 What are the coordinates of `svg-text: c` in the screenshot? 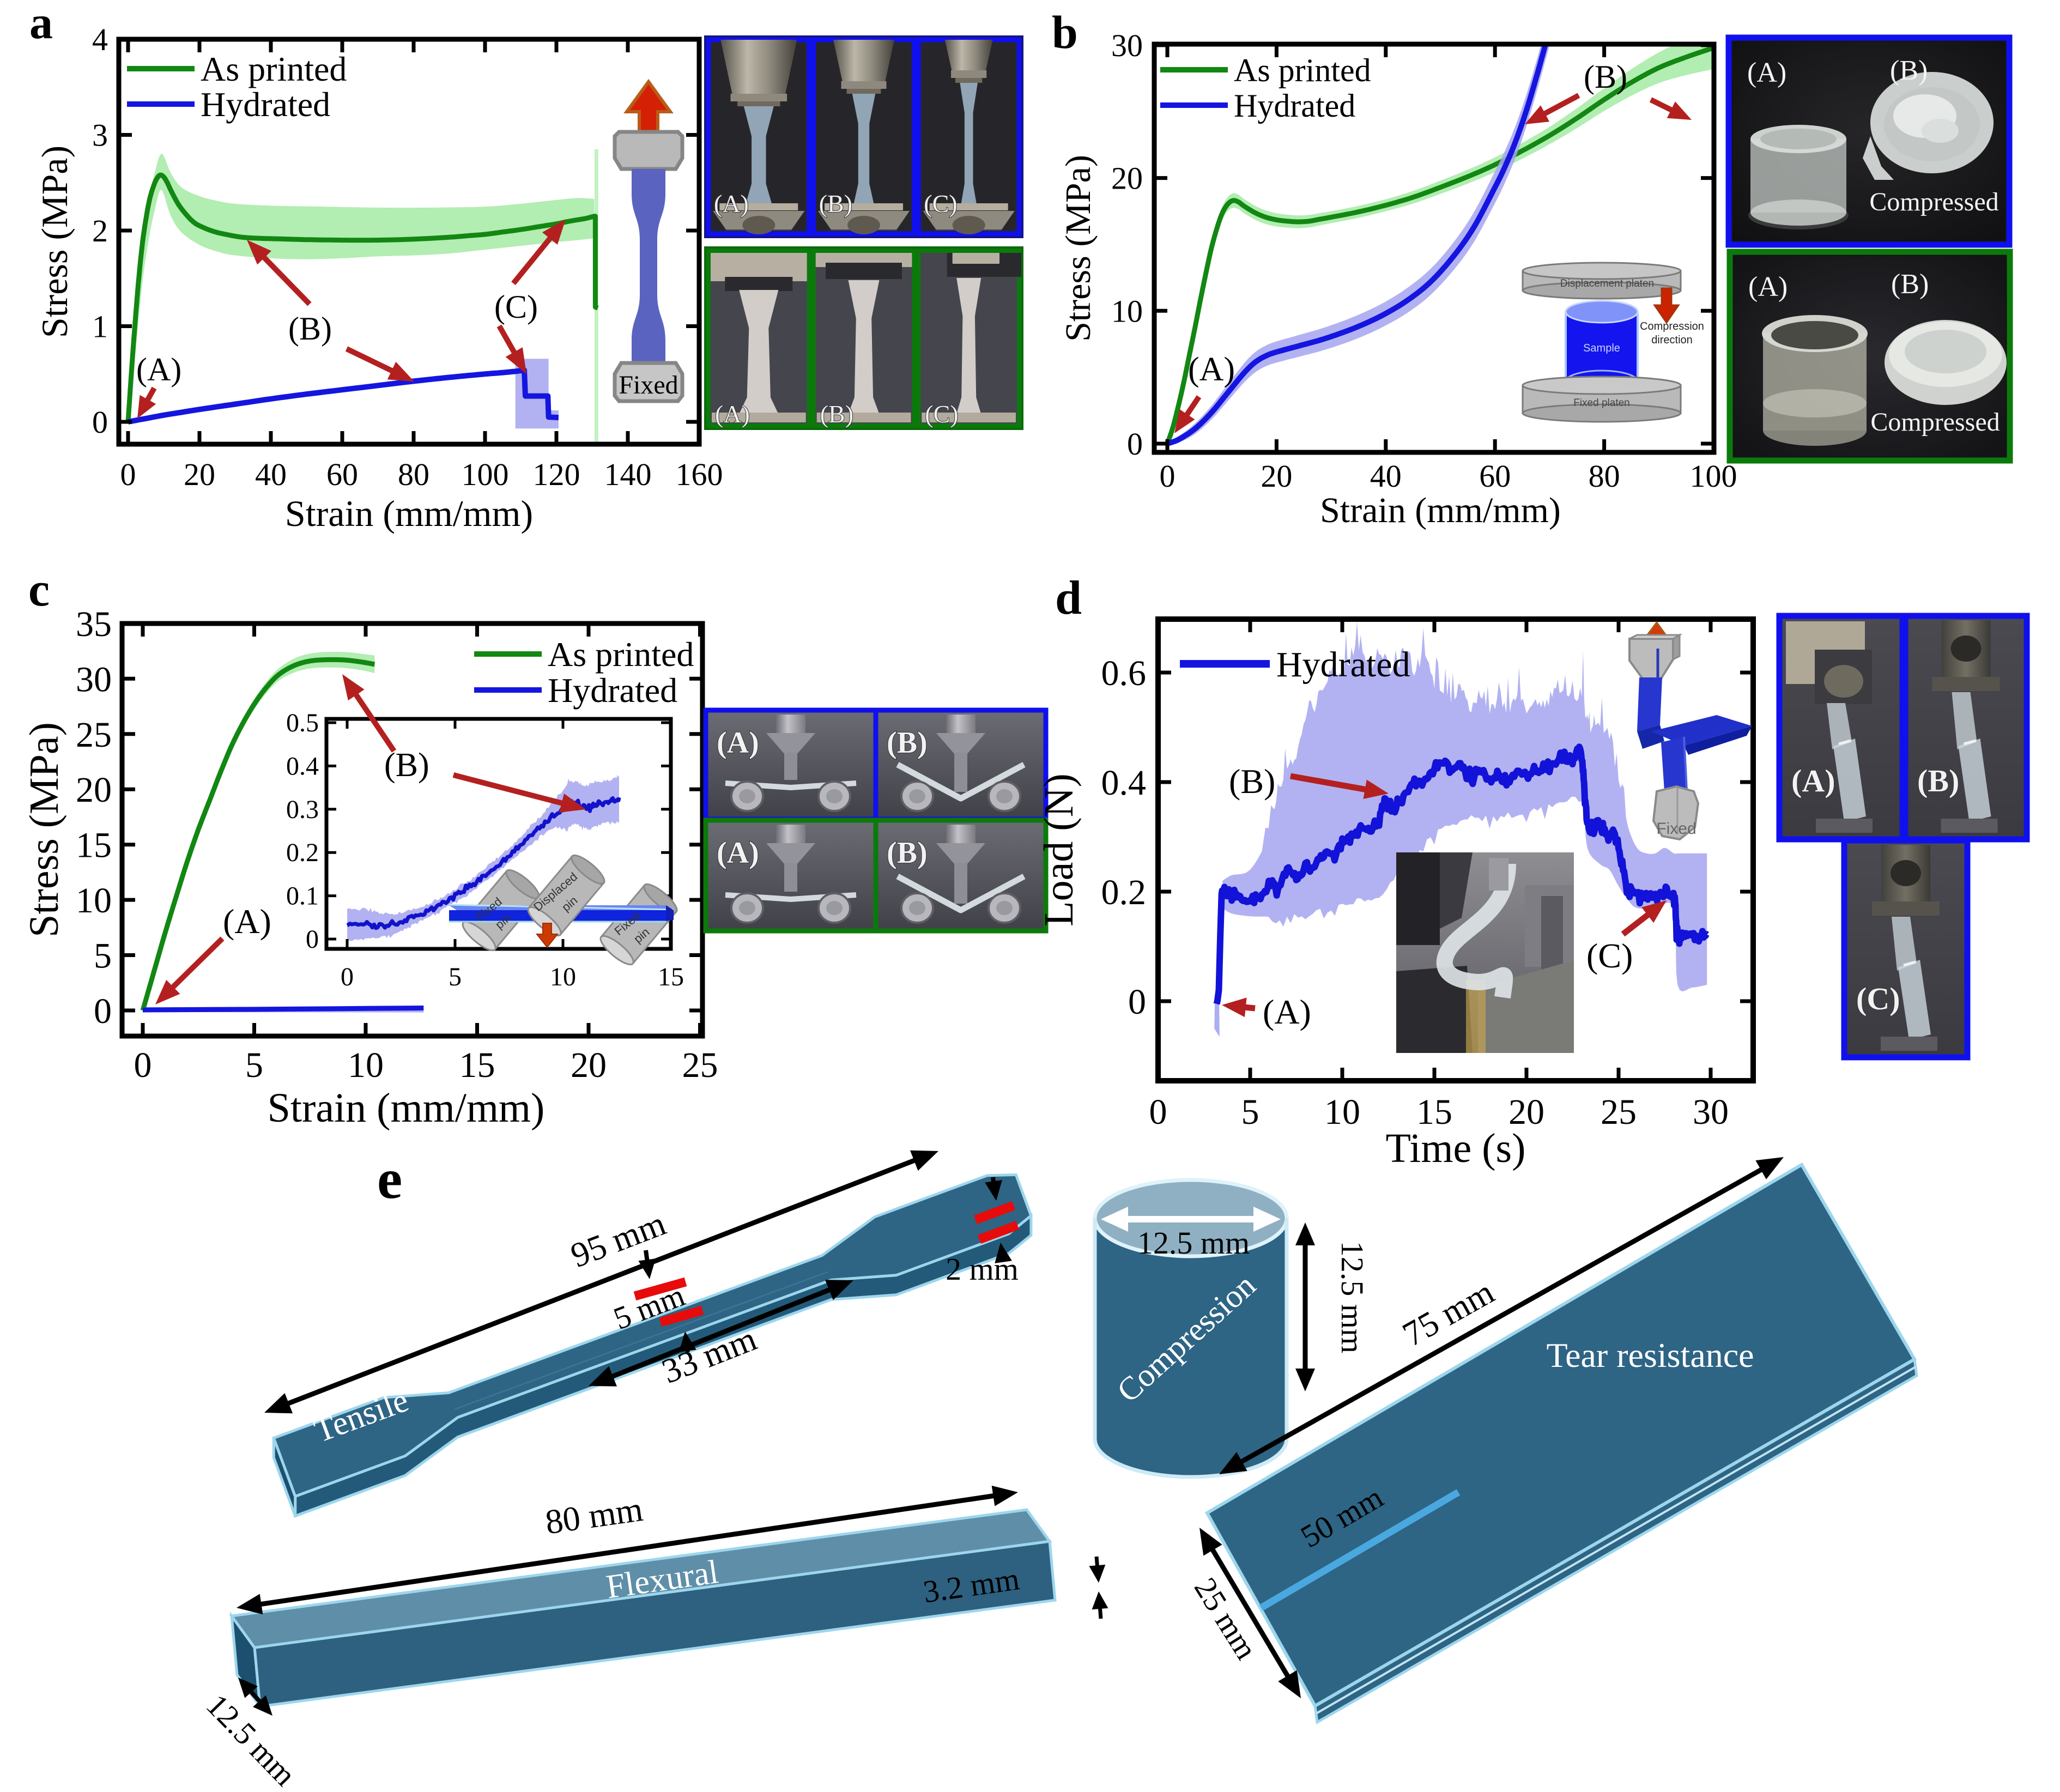 It's located at (39, 590).